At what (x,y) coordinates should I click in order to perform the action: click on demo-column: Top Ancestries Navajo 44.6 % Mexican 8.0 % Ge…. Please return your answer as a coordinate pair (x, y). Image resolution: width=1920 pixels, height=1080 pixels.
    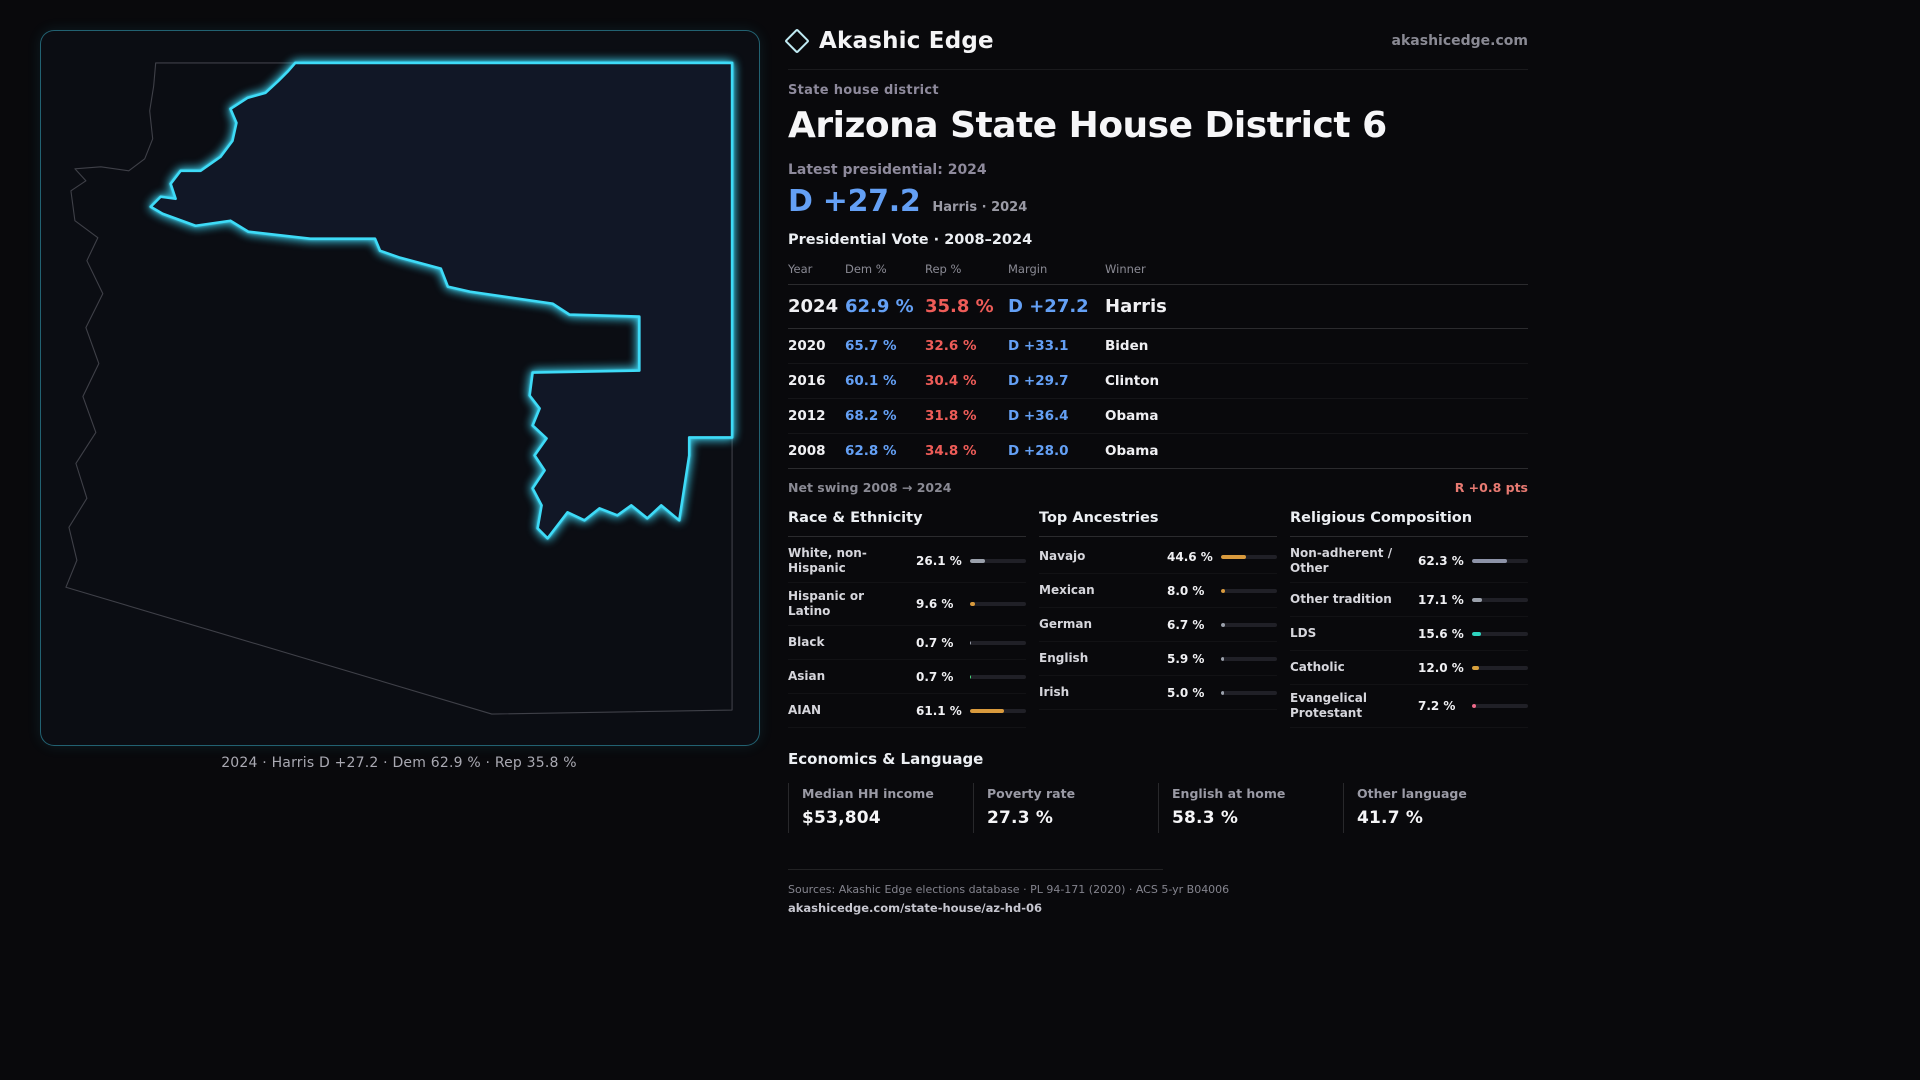
    Looking at the image, I should click on (1158, 610).